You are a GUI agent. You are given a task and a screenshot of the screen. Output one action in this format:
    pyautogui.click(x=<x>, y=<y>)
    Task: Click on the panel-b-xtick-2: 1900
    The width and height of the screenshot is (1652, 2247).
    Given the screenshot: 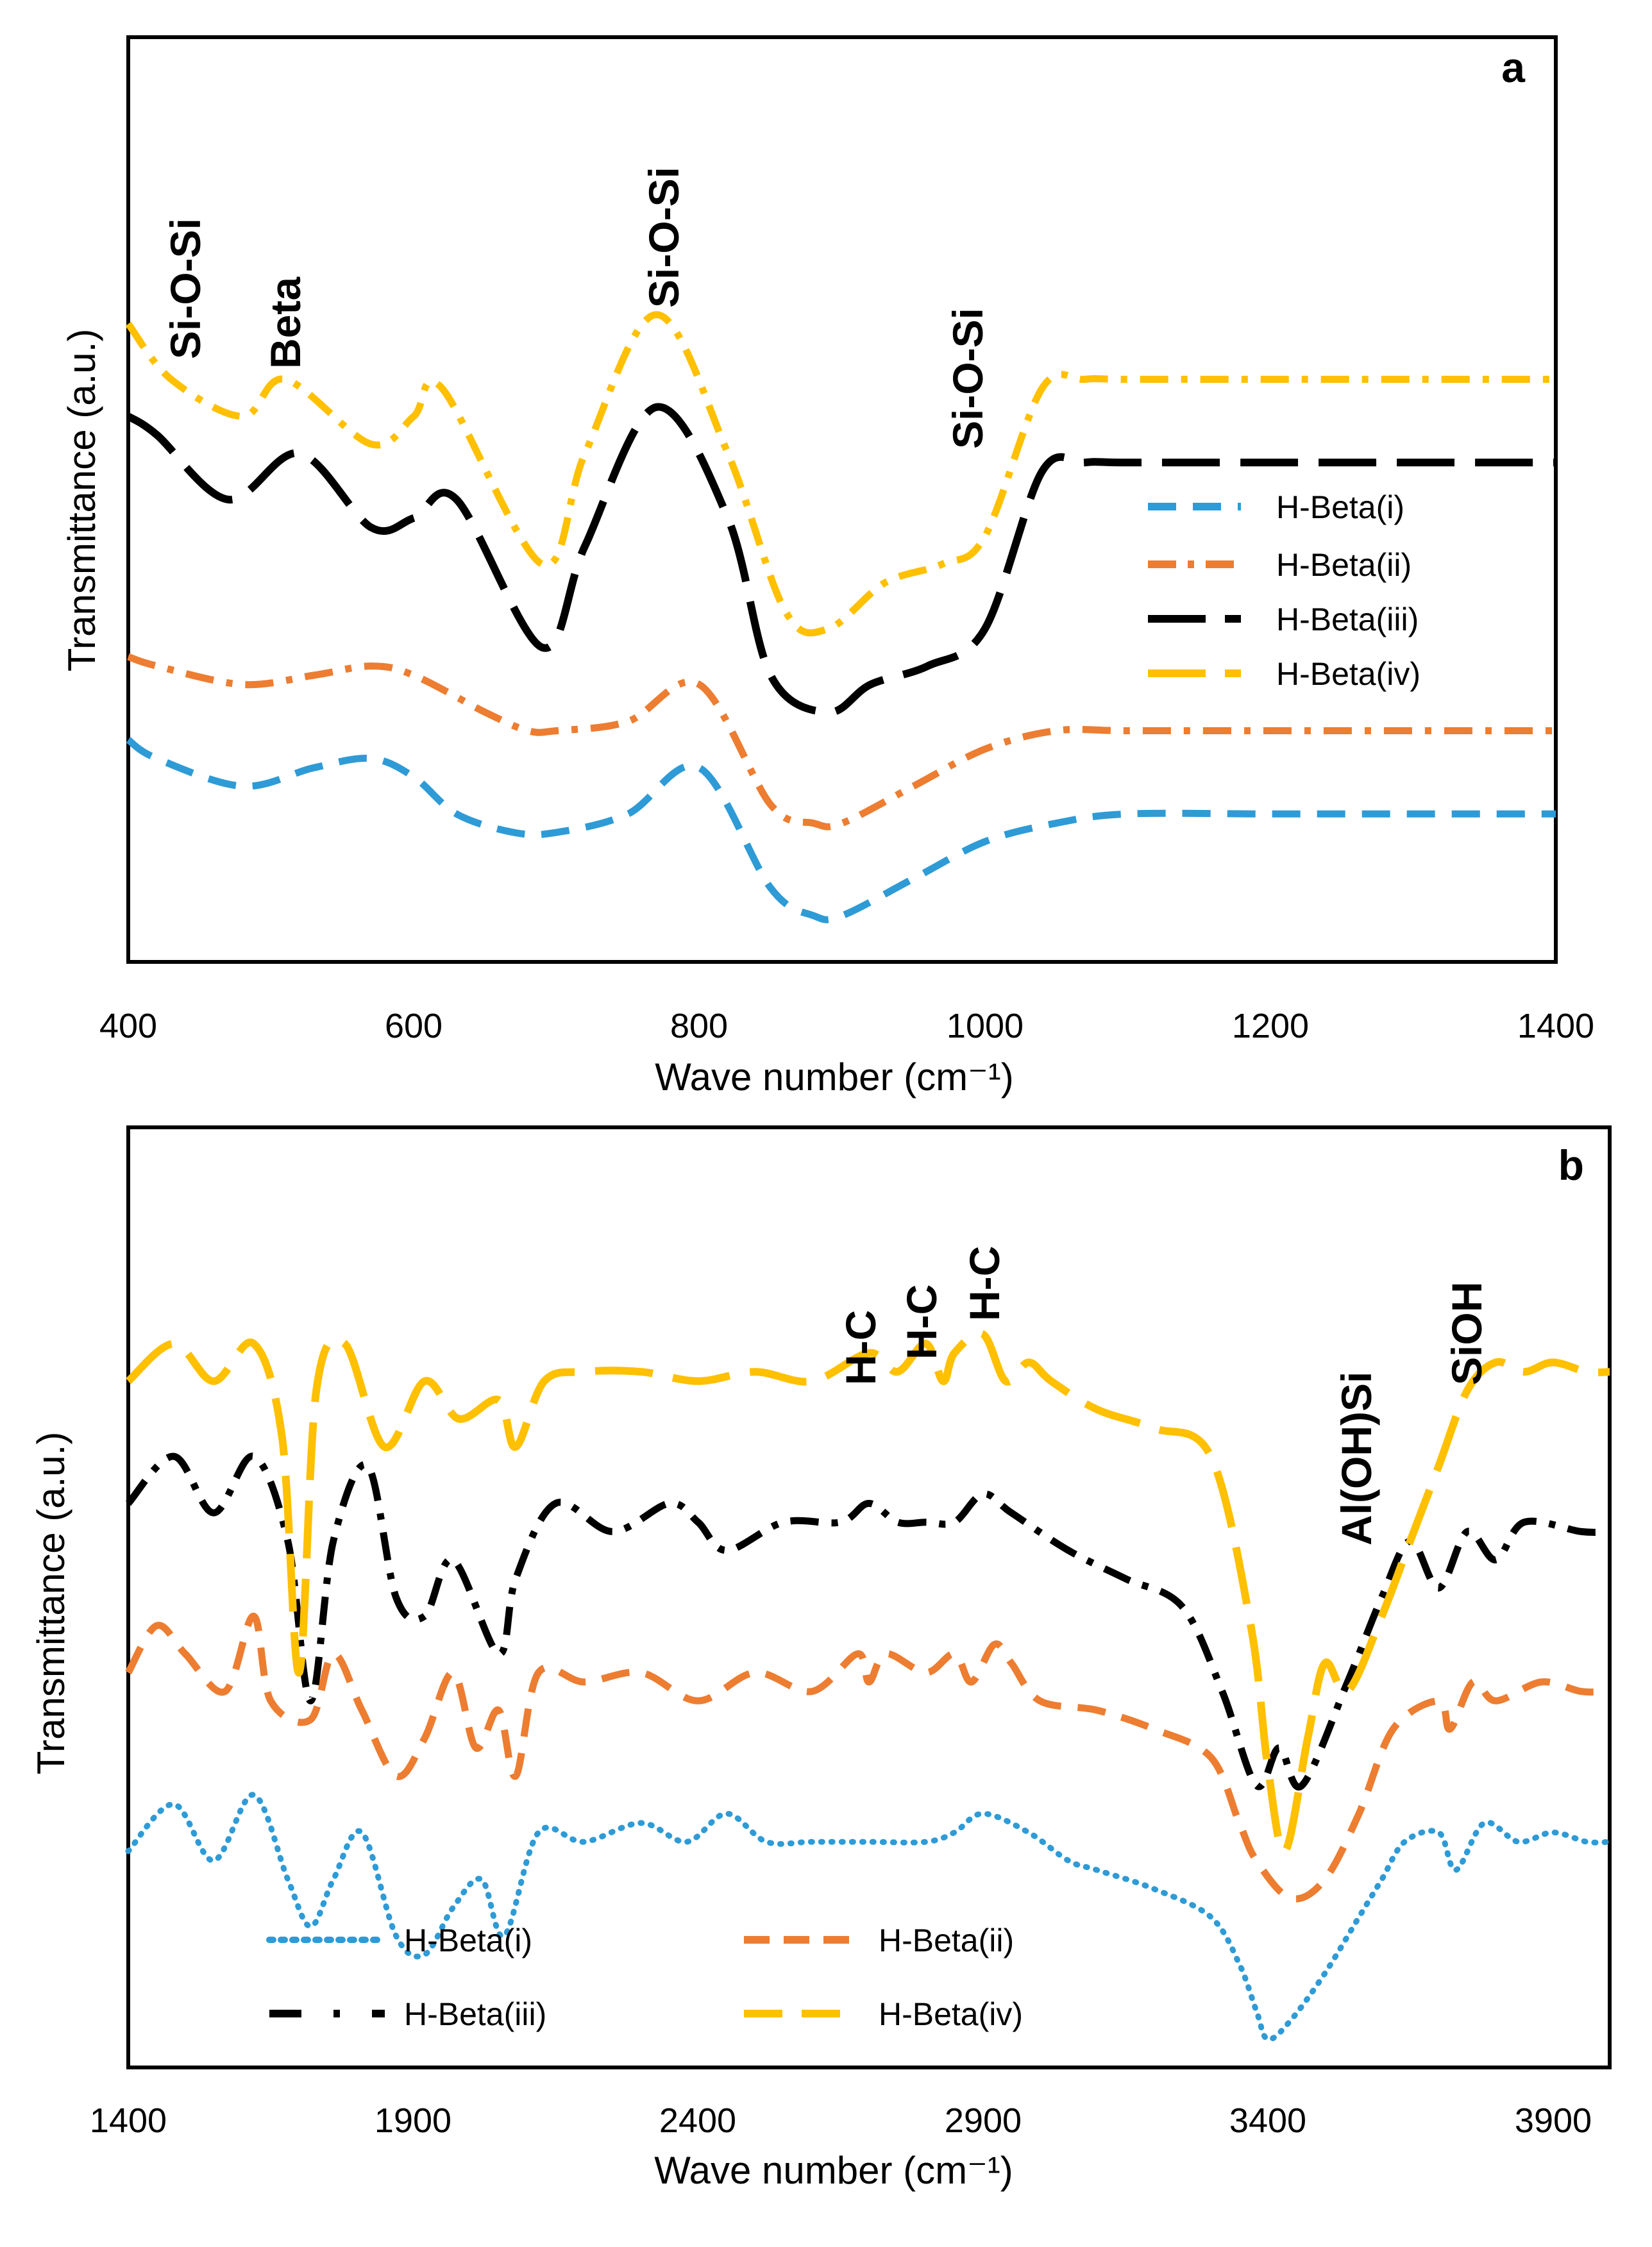 What is the action you would take?
    pyautogui.click(x=413, y=2120)
    